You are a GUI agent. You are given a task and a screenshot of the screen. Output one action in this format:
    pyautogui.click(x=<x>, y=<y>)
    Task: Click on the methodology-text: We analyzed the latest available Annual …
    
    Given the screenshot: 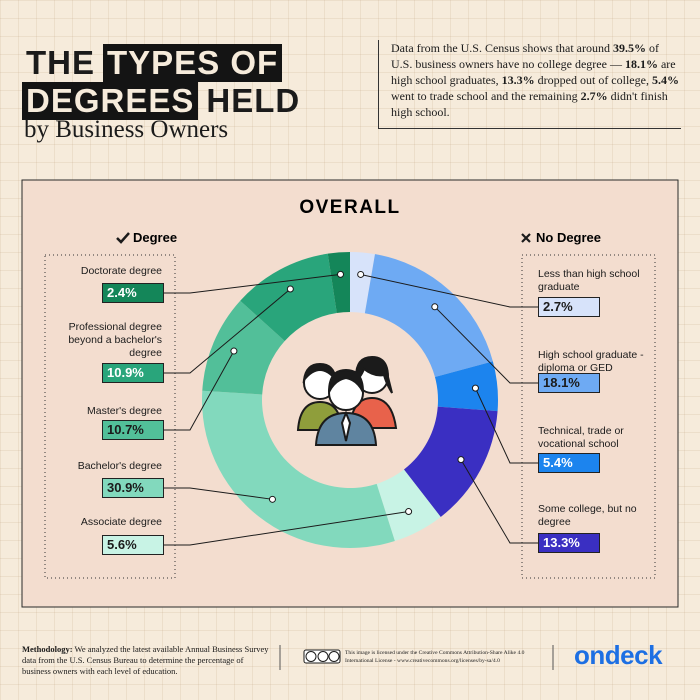 What is the action you would take?
    pyautogui.click(x=145, y=660)
    